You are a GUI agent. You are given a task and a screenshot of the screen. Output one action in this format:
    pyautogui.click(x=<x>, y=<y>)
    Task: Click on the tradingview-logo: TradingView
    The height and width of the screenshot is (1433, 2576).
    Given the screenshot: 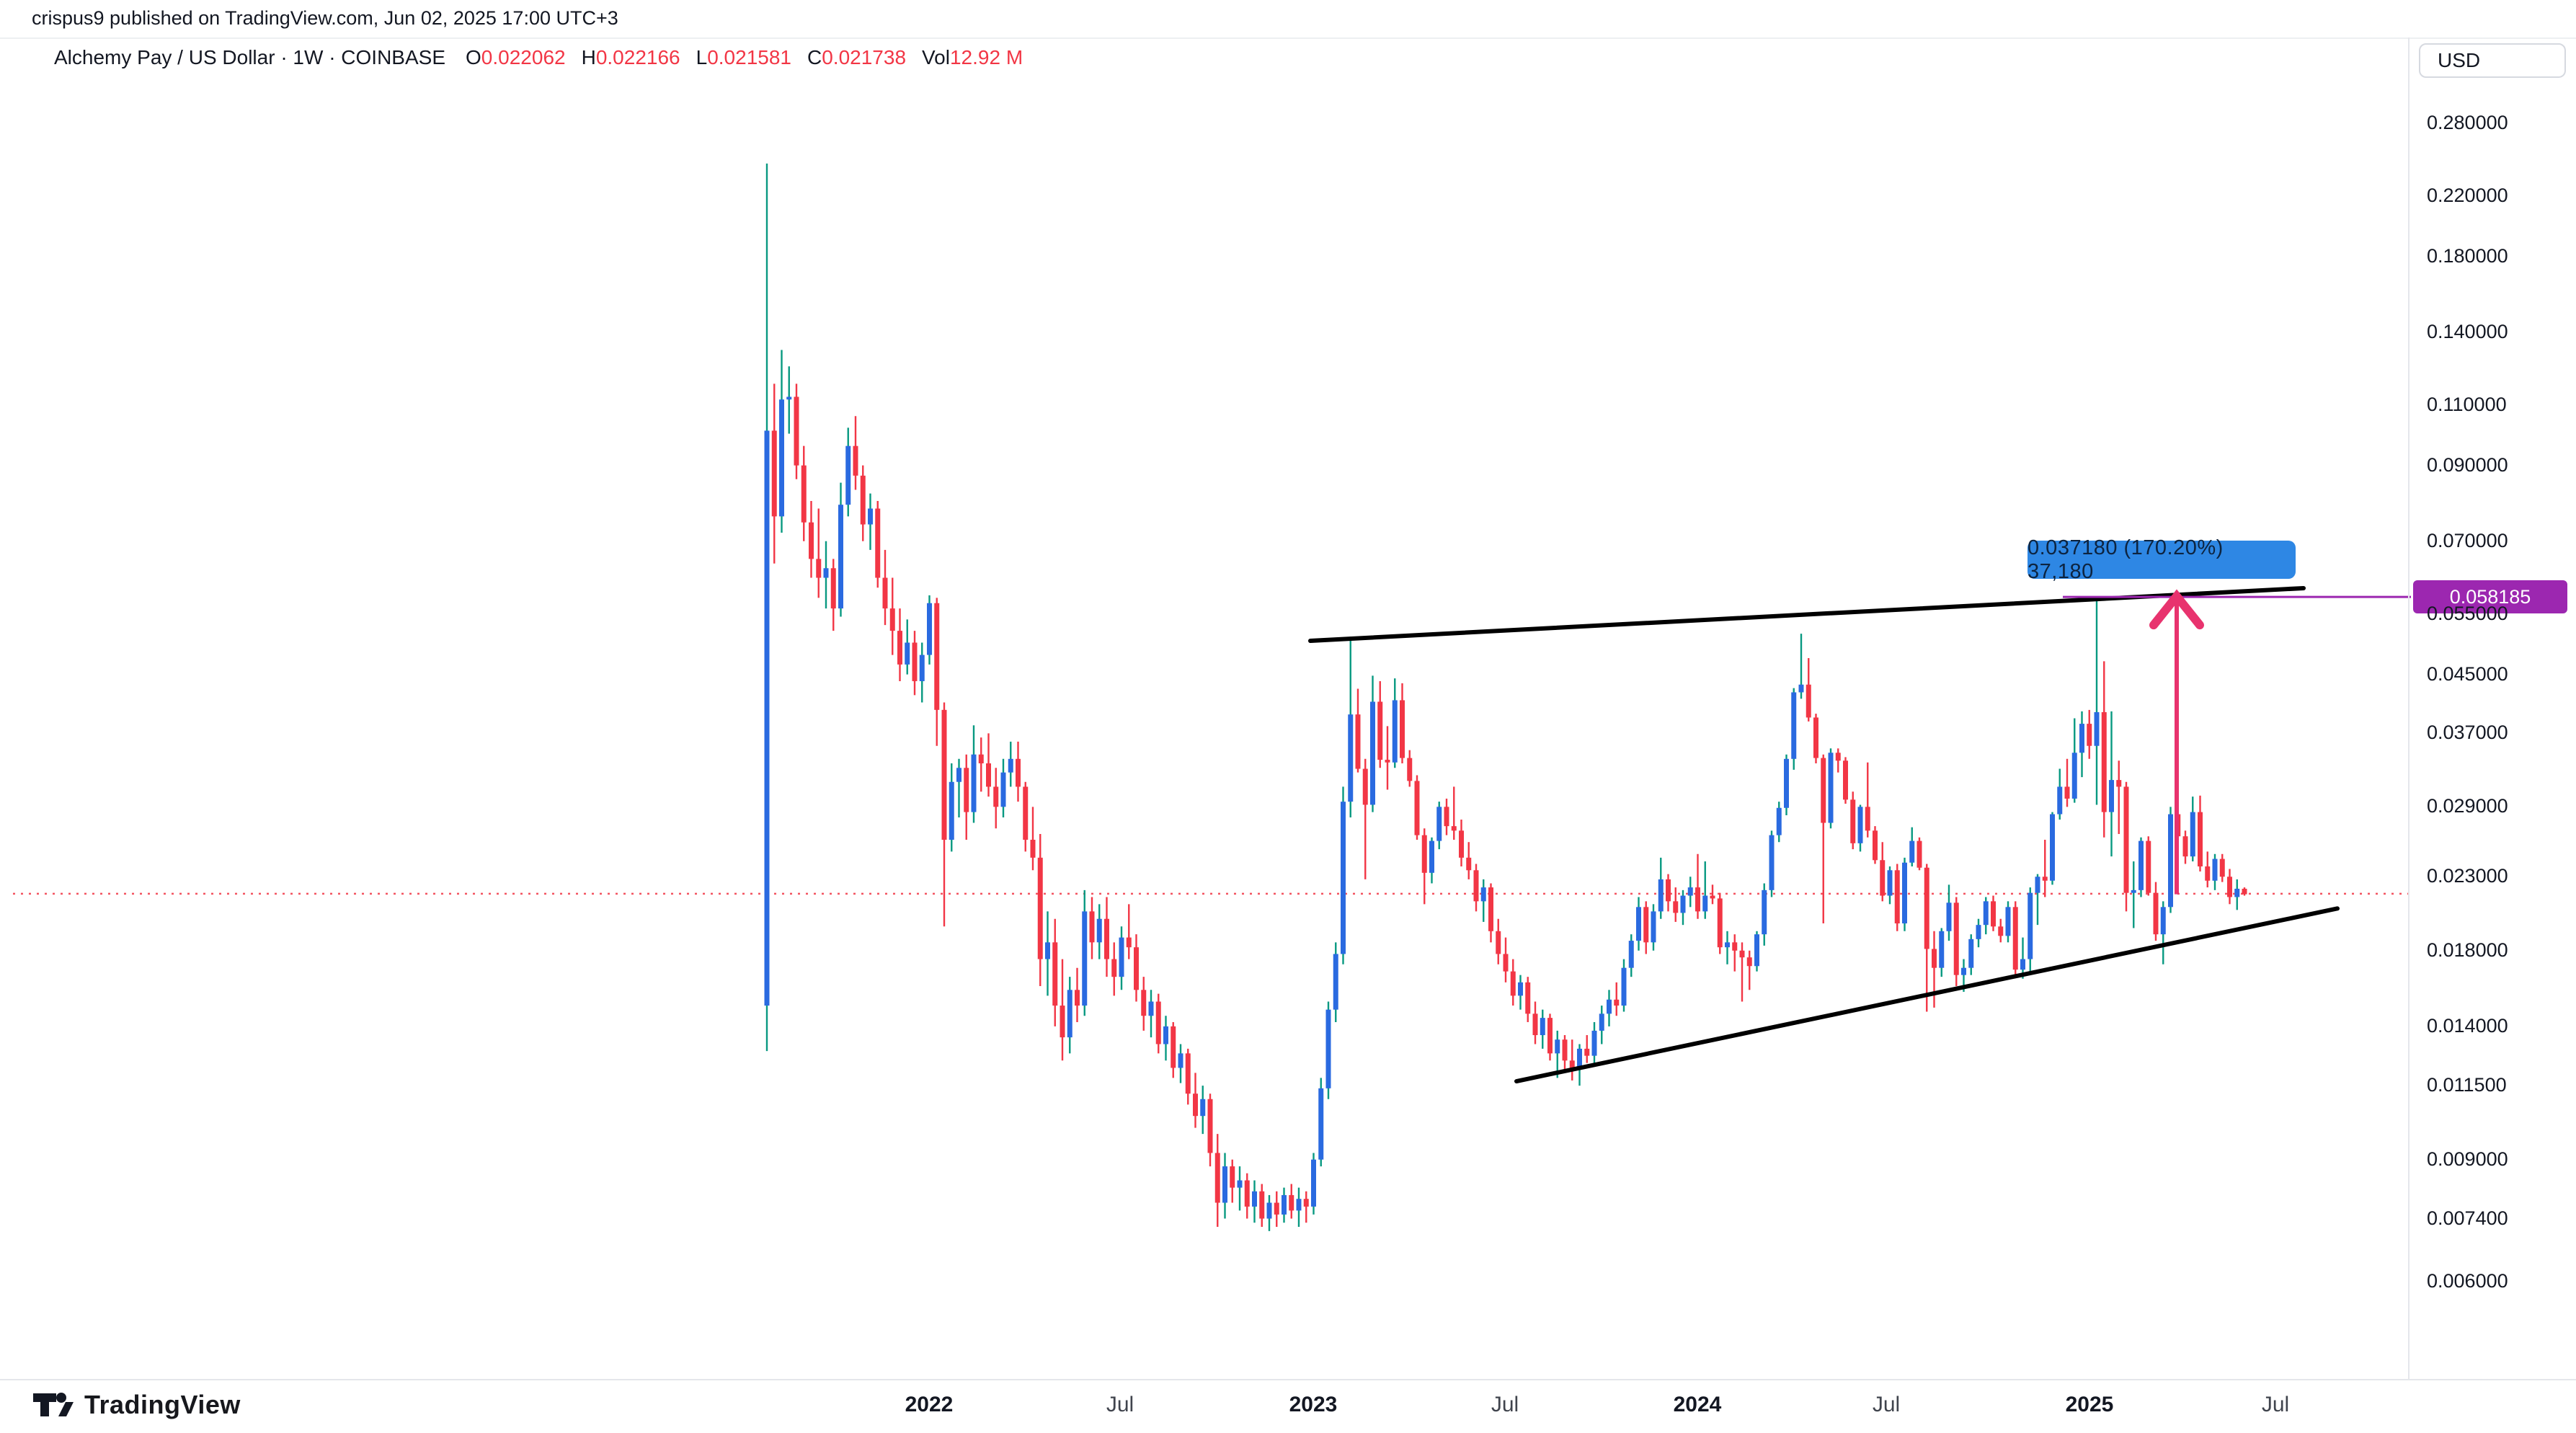 What is the action you would take?
    pyautogui.click(x=136, y=1405)
    